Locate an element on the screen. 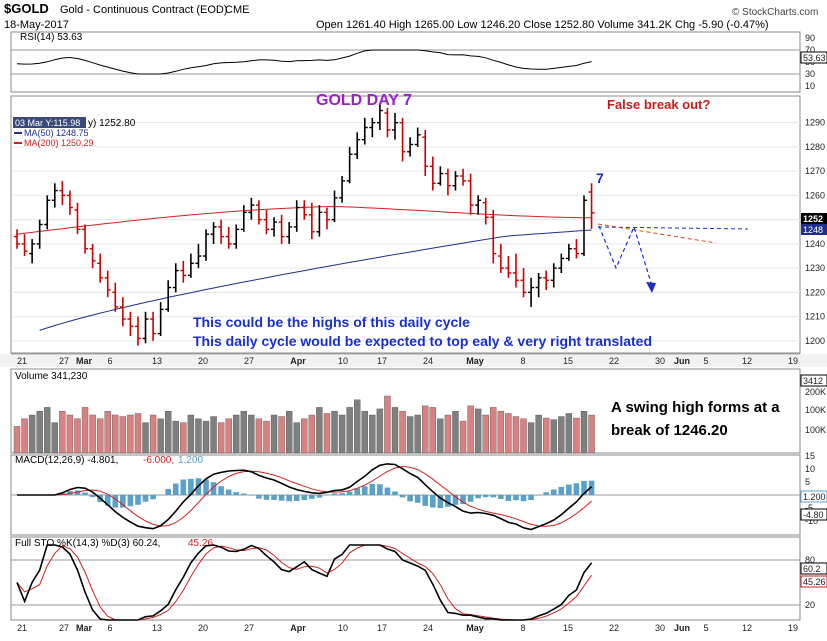  rsi-current-badge: 53.63 is located at coordinates (813, 57).